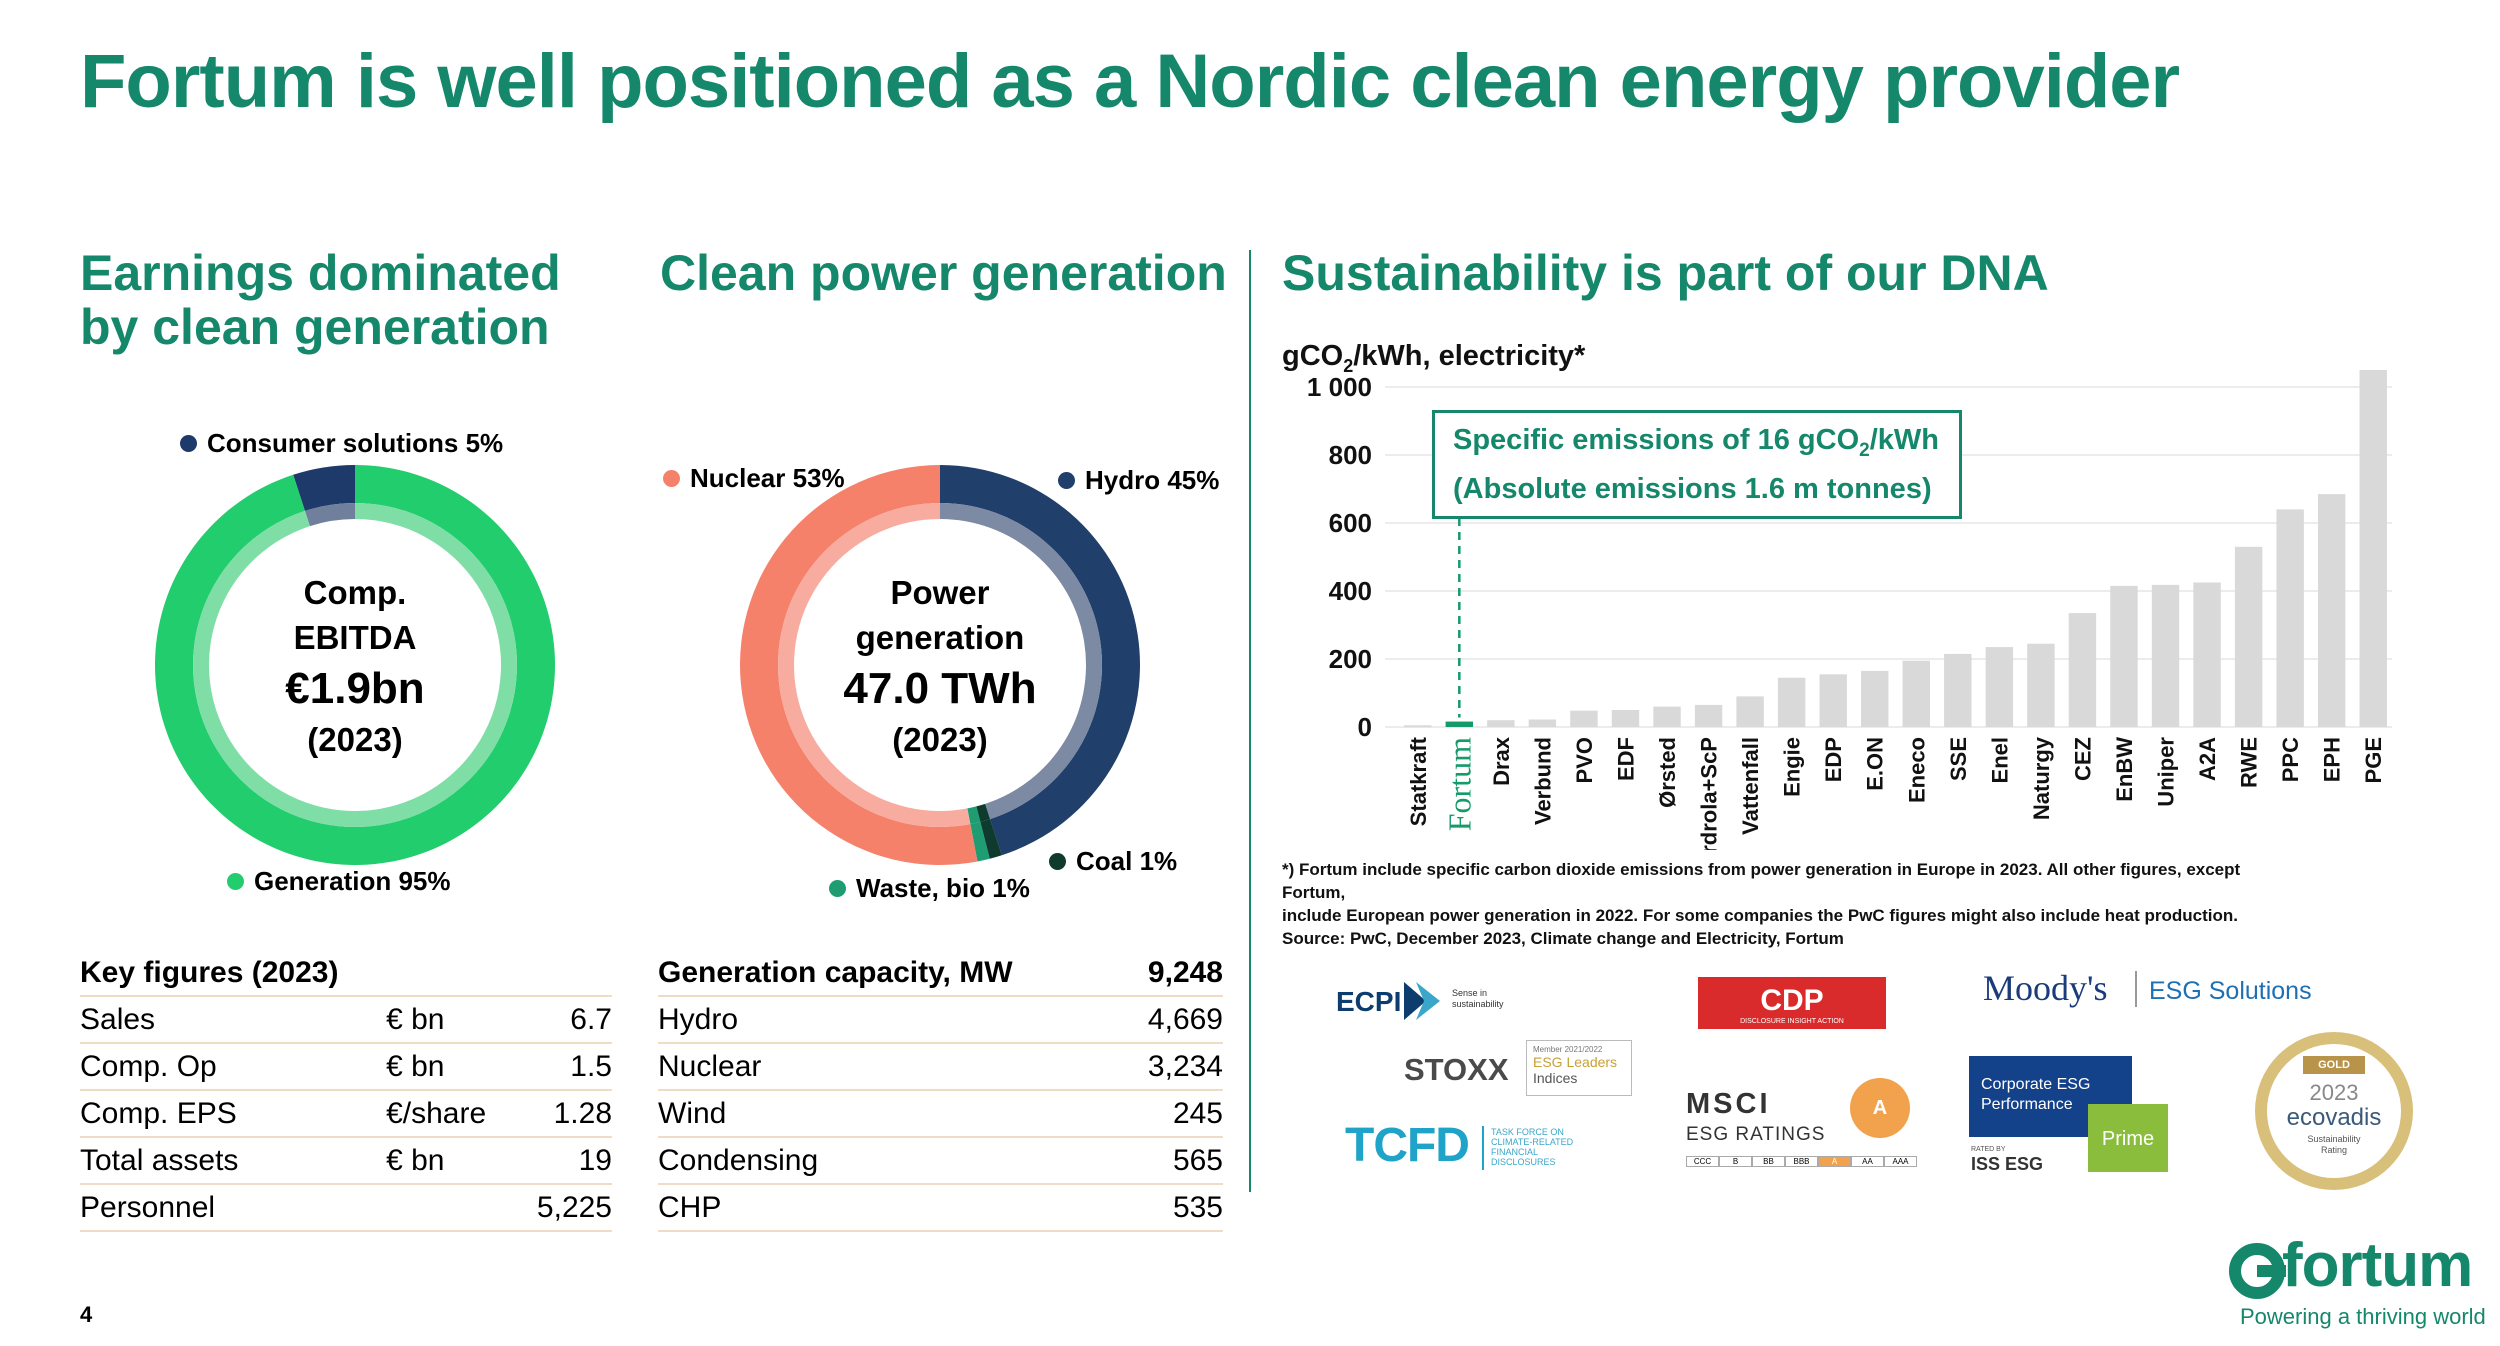 The image size is (2500, 1346). I want to click on bar-enbw, so click(2124, 656).